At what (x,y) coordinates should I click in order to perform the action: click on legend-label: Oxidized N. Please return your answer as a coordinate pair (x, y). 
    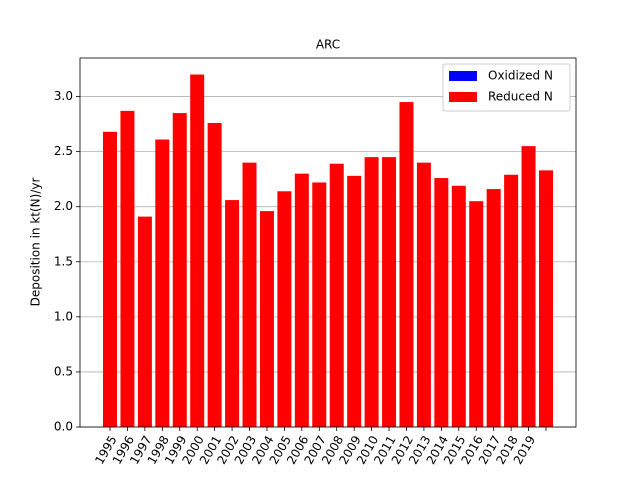
    Looking at the image, I should click on (520, 76).